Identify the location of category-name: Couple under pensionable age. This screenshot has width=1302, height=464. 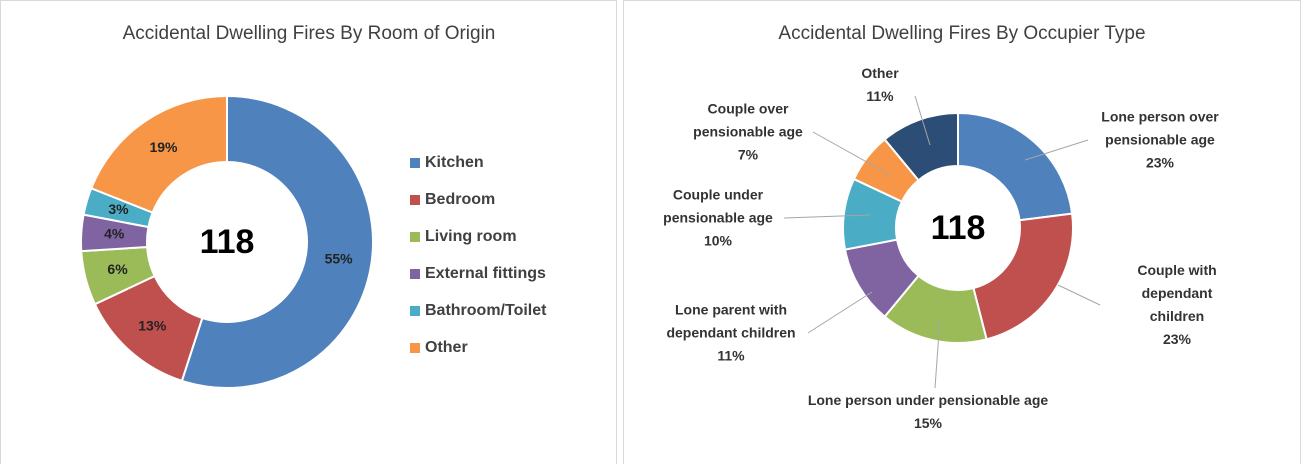
(718, 206).